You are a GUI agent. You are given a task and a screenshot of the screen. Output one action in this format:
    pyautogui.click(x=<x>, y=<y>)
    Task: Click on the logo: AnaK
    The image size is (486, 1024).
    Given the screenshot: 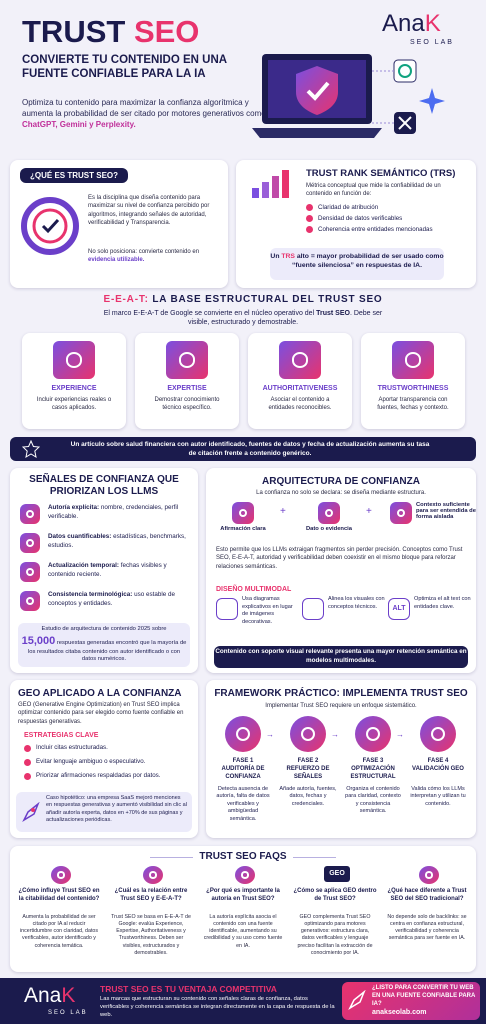 What is the action you would take?
    pyautogui.click(x=49, y=996)
    